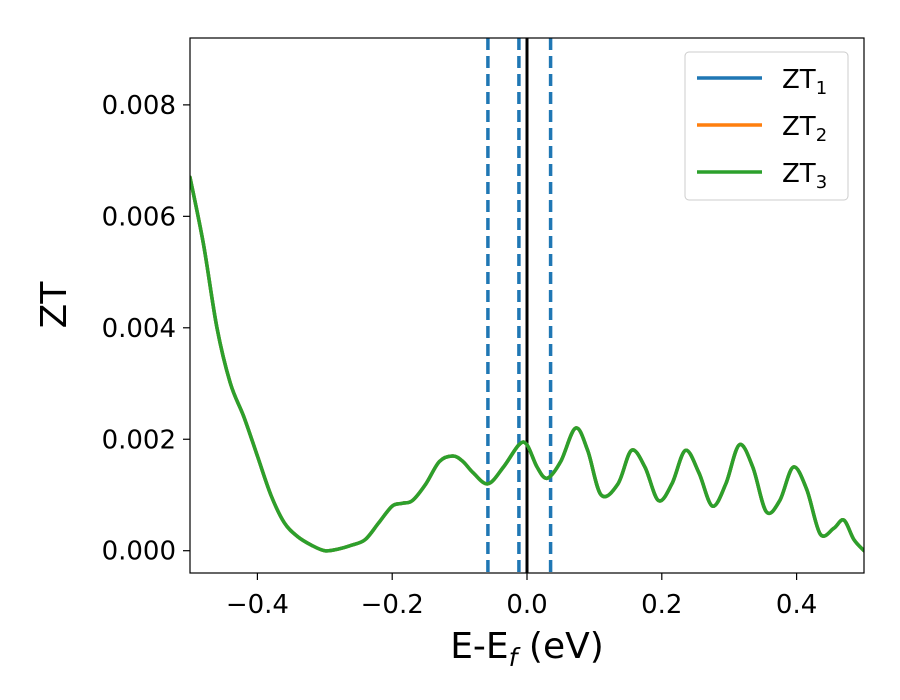 The height and width of the screenshot is (700, 900). What do you see at coordinates (661, 605) in the screenshot?
I see `x-tick-label: 0.2` at bounding box center [661, 605].